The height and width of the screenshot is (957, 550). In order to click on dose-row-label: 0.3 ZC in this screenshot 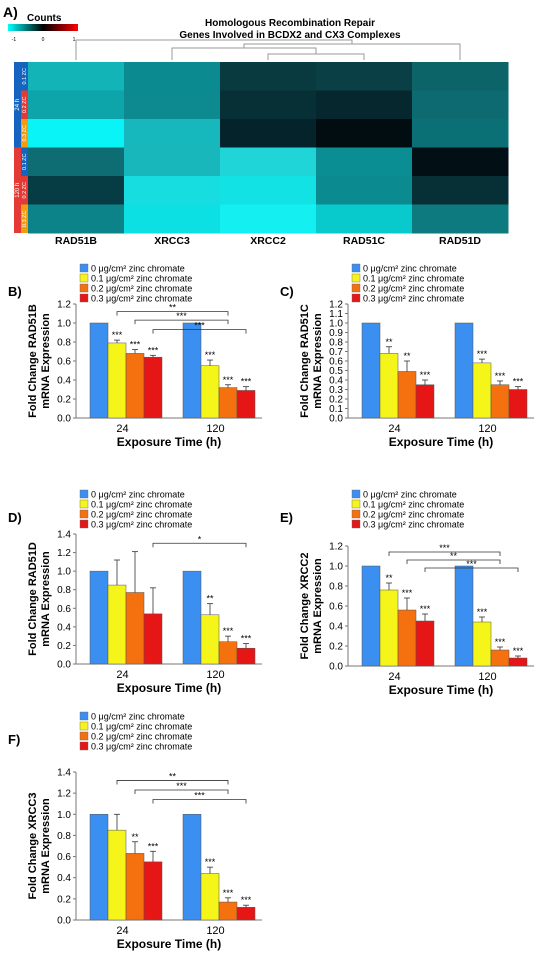, I will do `click(25, 218)`.